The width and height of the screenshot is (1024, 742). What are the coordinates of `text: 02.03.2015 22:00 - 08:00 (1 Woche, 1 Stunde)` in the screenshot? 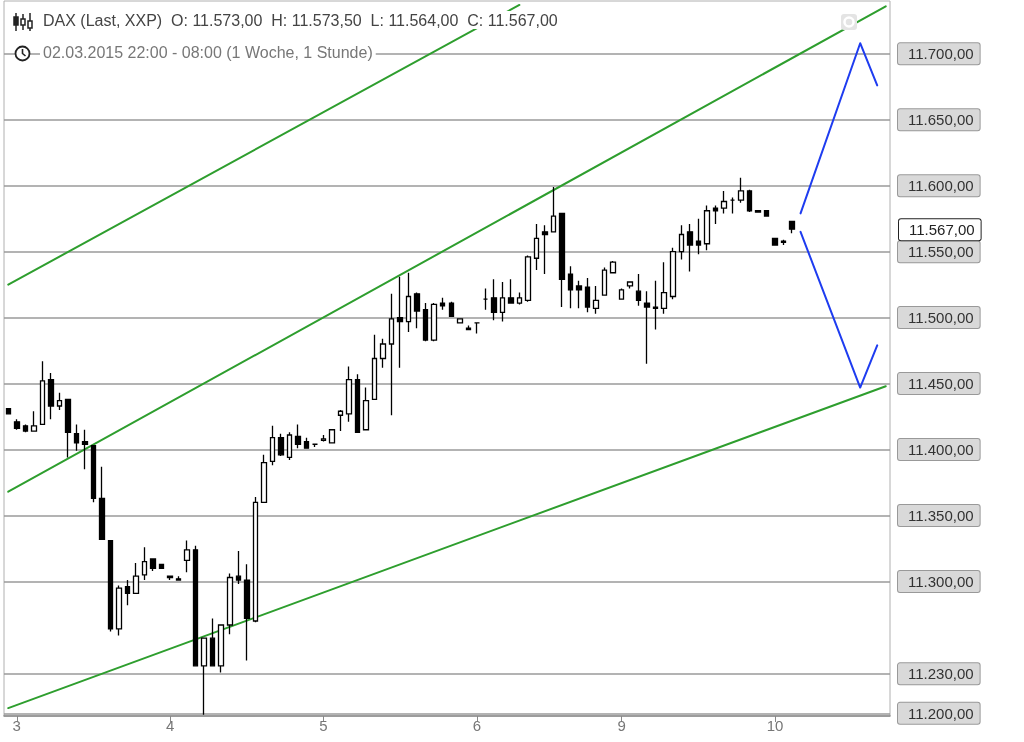 It's located at (208, 52).